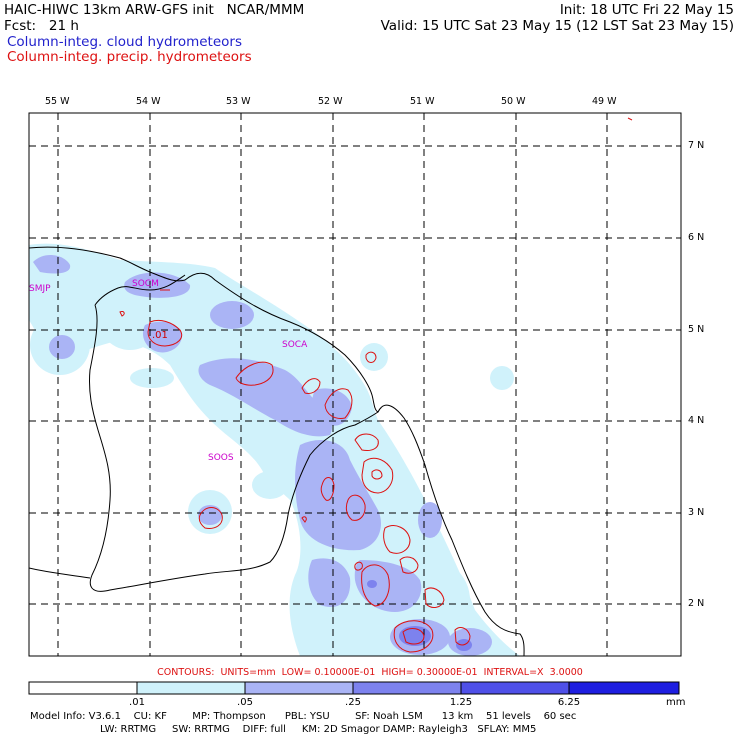 The height and width of the screenshot is (740, 740). What do you see at coordinates (148, 101) in the screenshot?
I see `lon-label-54w: 54 W` at bounding box center [148, 101].